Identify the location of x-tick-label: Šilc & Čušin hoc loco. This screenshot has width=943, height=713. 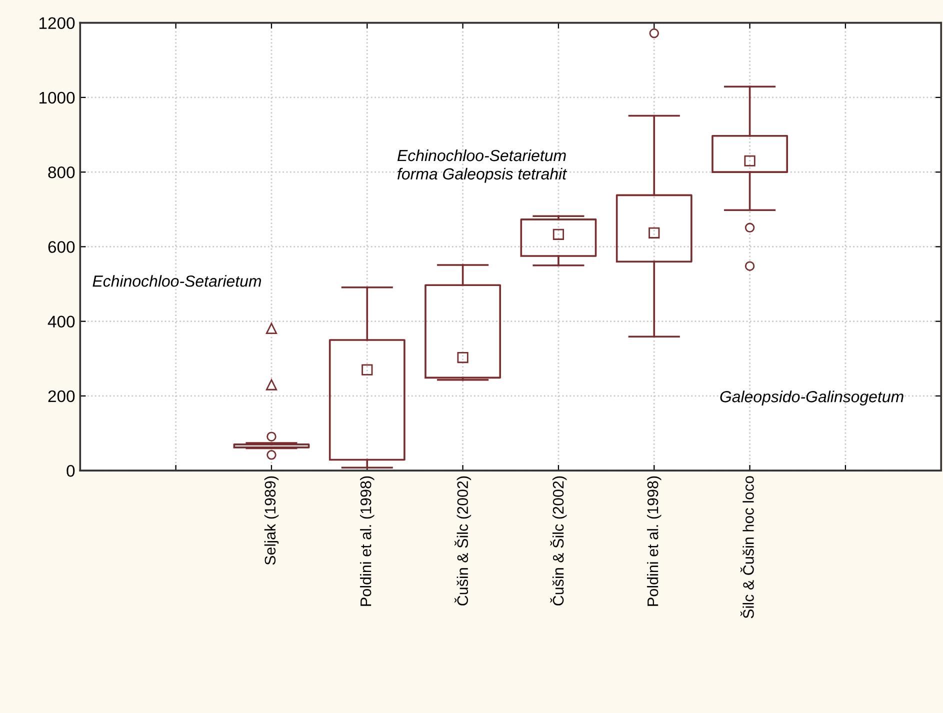
(747, 547).